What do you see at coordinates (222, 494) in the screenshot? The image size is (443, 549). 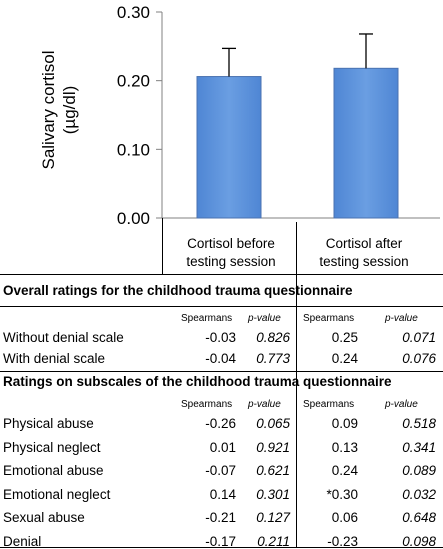 I see `spearmans-before: 0.14` at bounding box center [222, 494].